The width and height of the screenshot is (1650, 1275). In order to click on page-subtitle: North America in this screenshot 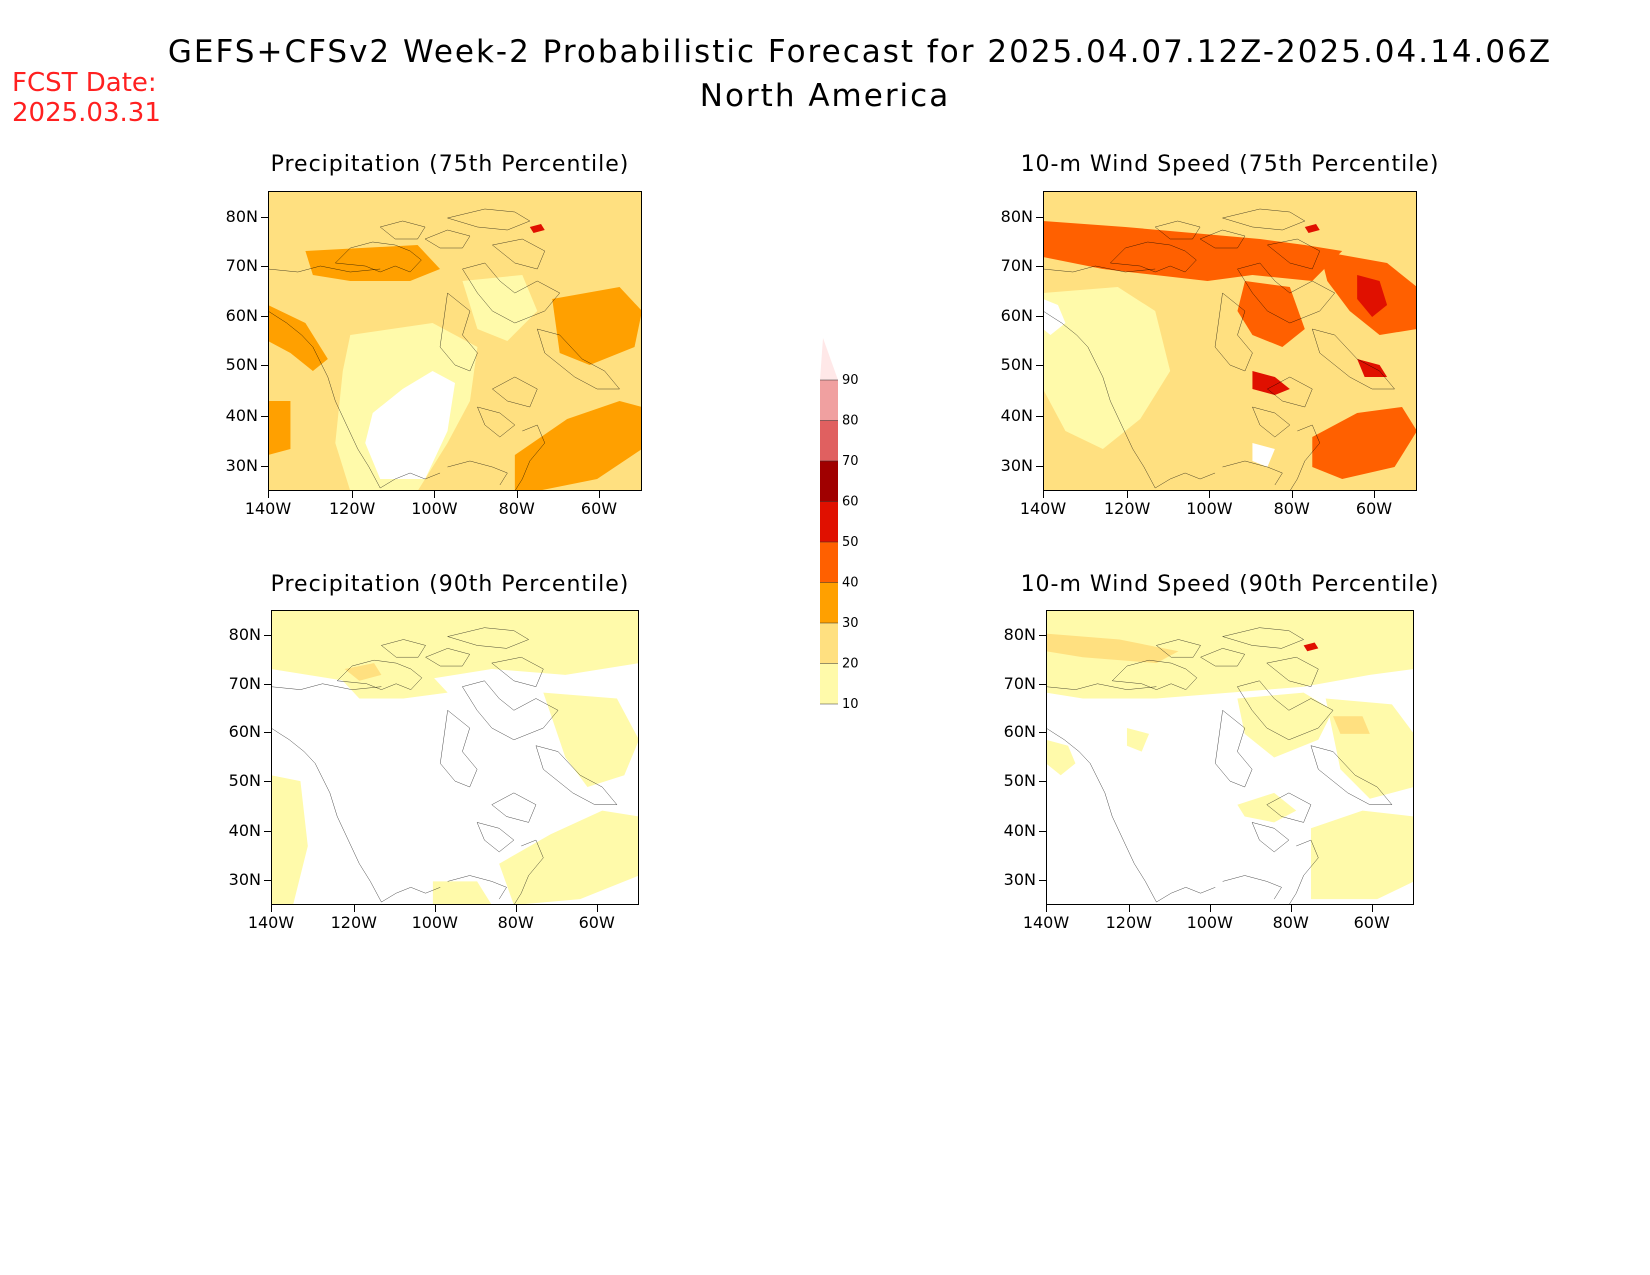, I will do `click(825, 96)`.